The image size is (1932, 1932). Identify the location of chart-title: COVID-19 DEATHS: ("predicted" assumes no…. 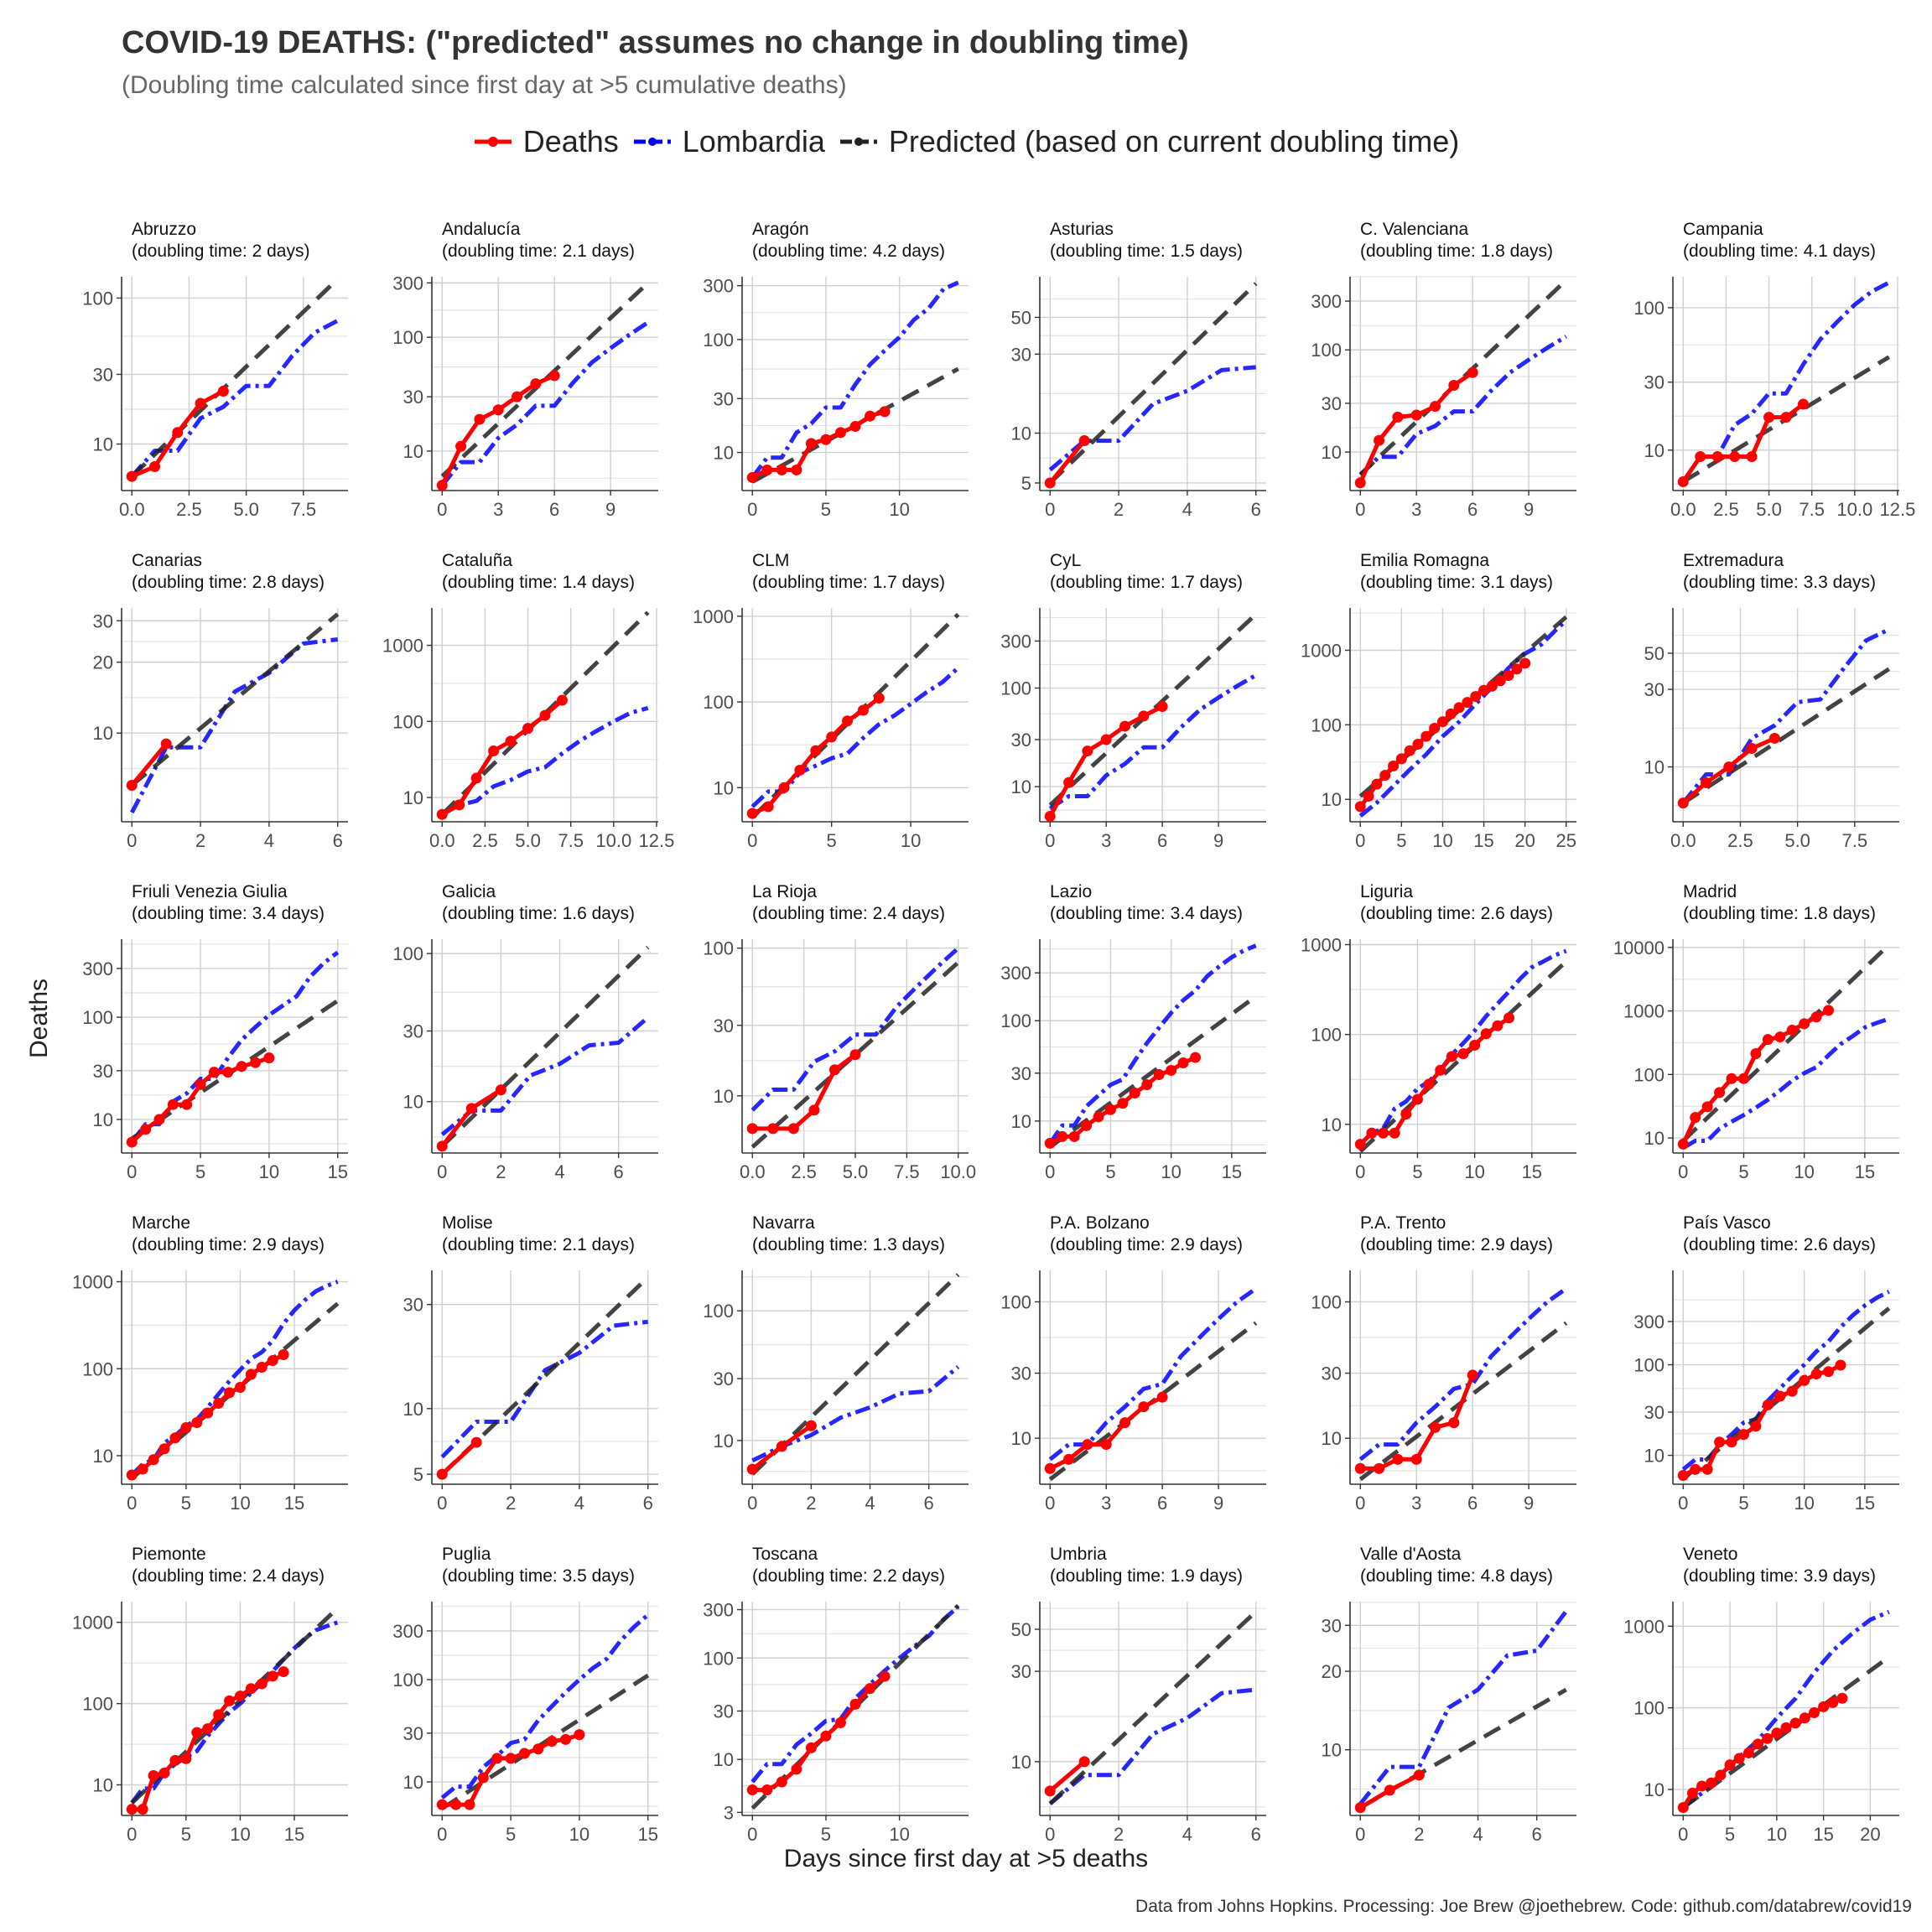
(655, 42).